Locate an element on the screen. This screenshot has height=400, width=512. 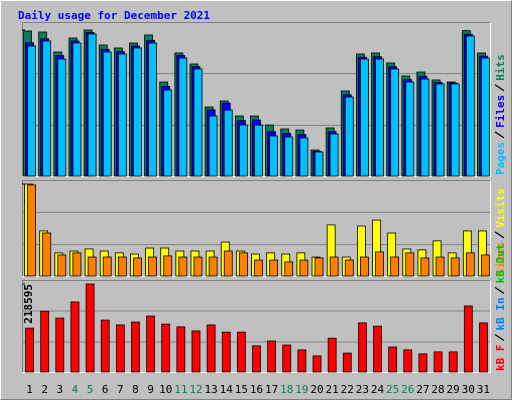
x-tick-label: 5 is located at coordinates (90, 389).